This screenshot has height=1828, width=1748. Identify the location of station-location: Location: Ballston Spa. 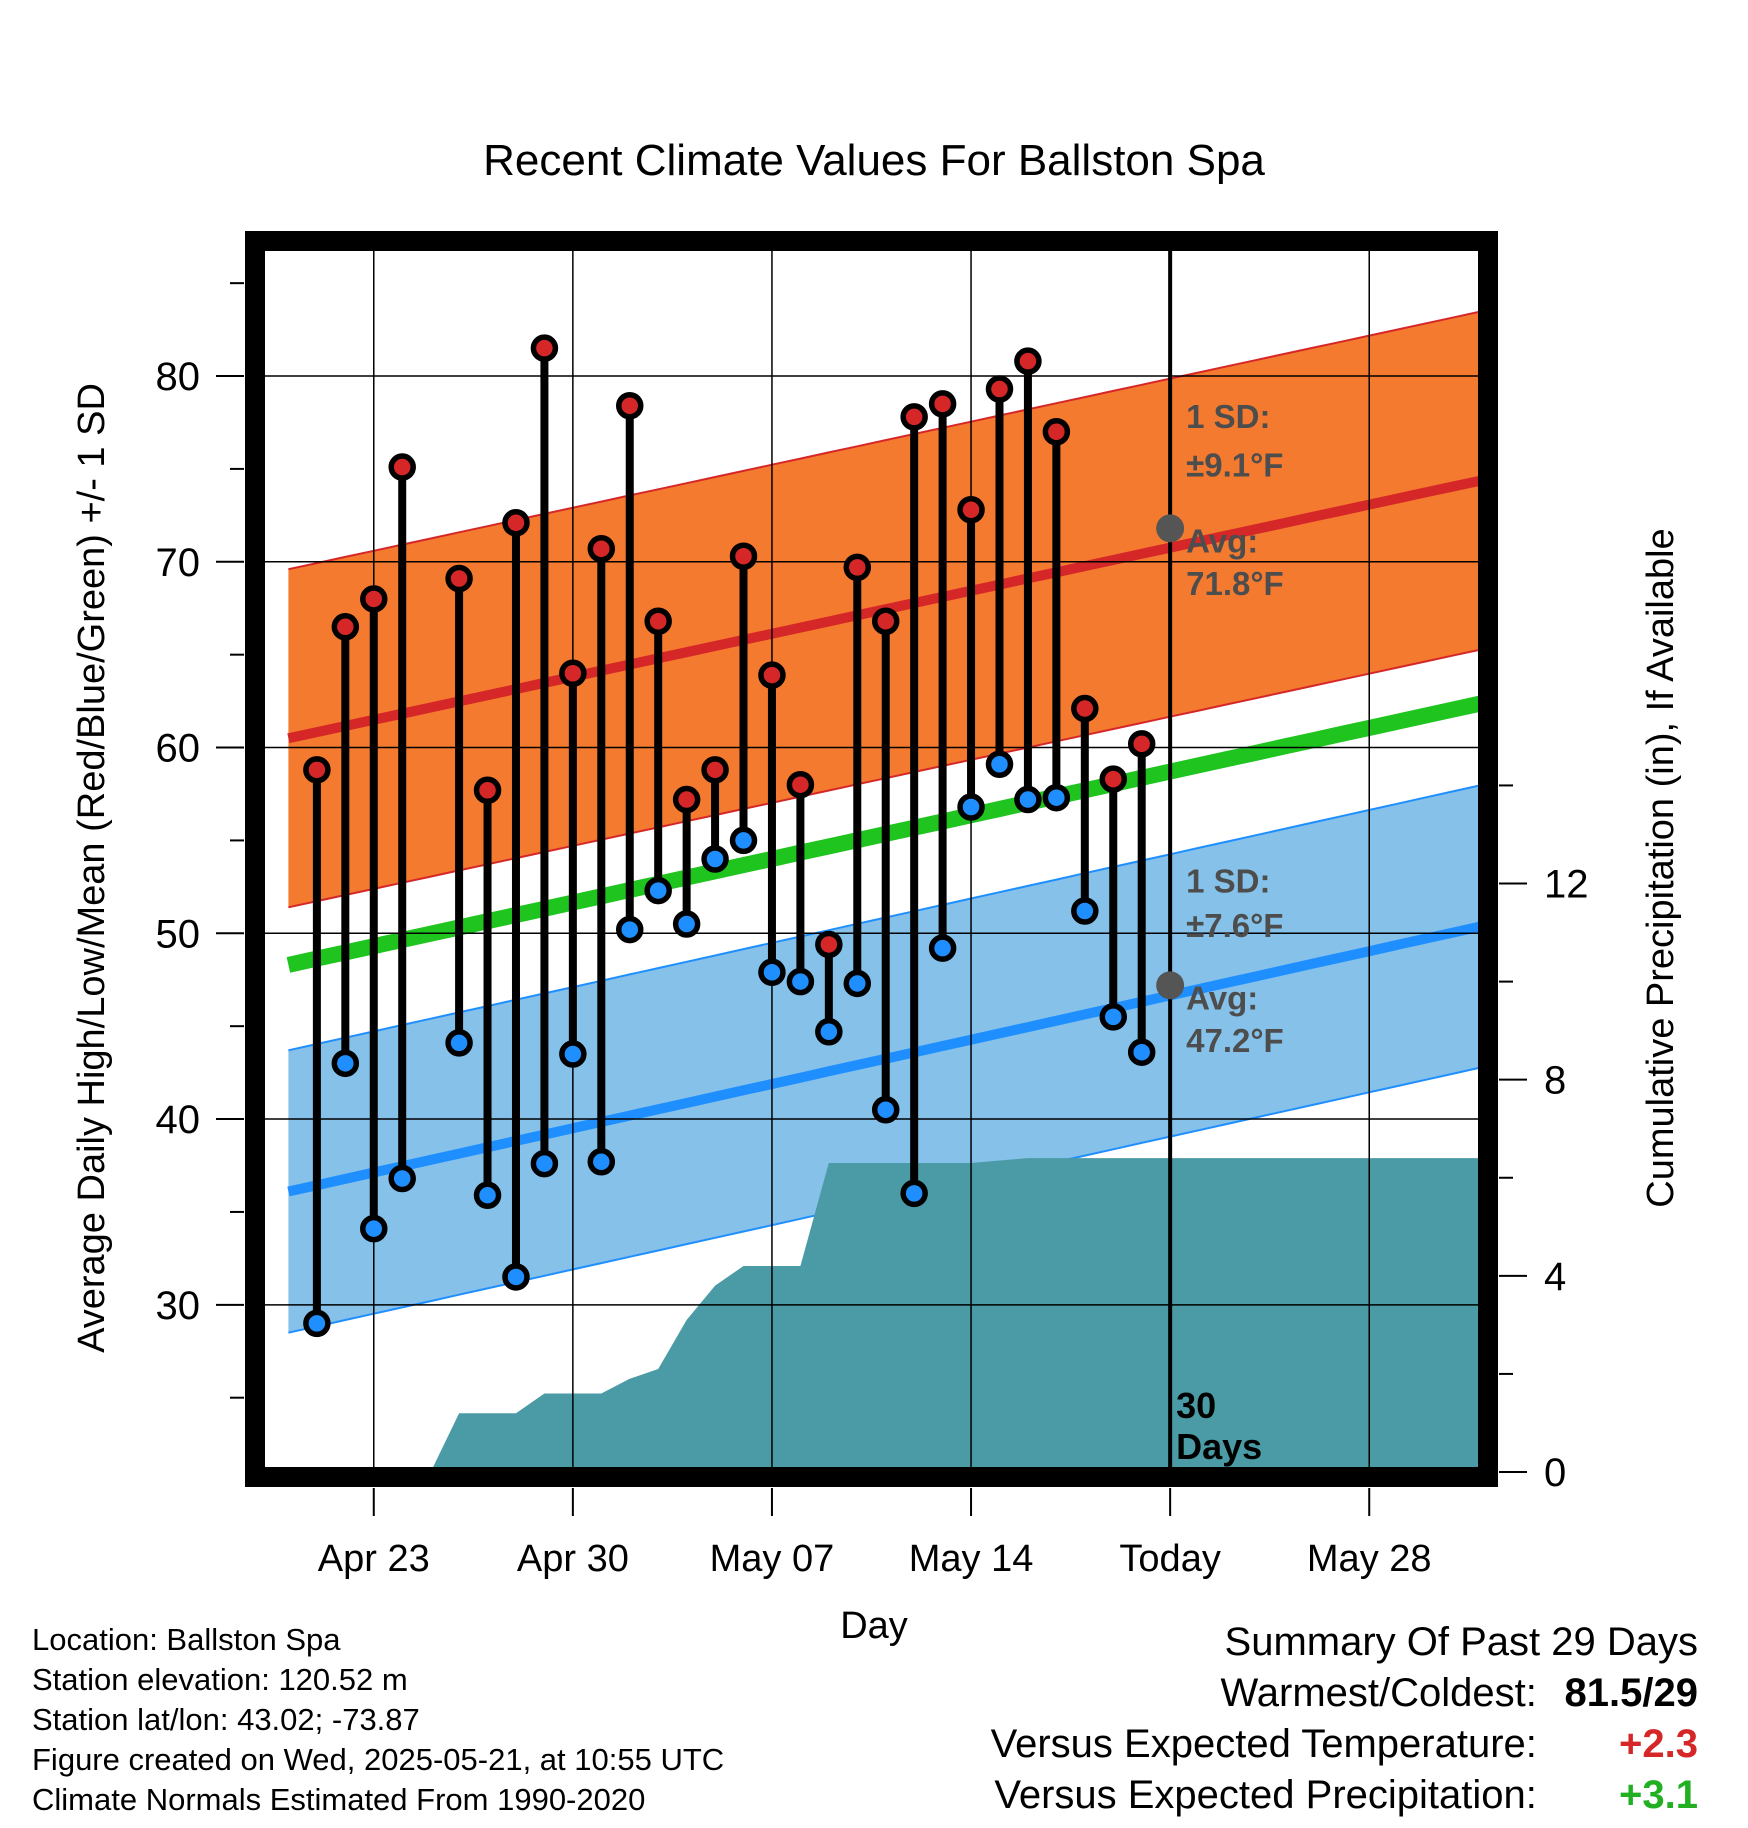
(186, 1639).